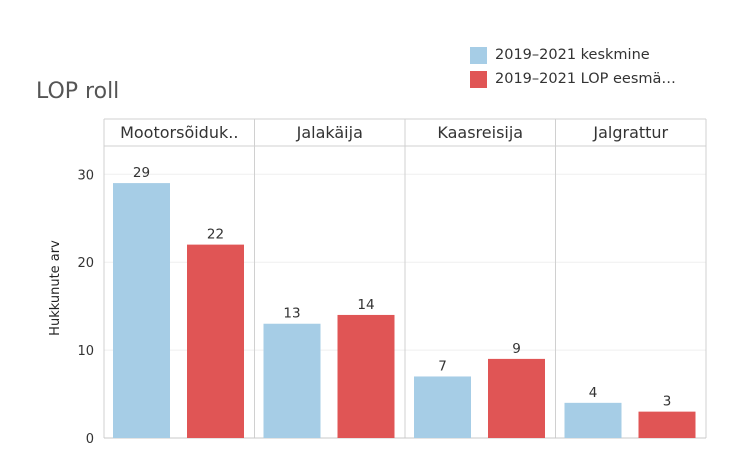 This screenshot has height=476, width=750. I want to click on legend-item-keskmine: 2019–2021 keskmine, so click(573, 55).